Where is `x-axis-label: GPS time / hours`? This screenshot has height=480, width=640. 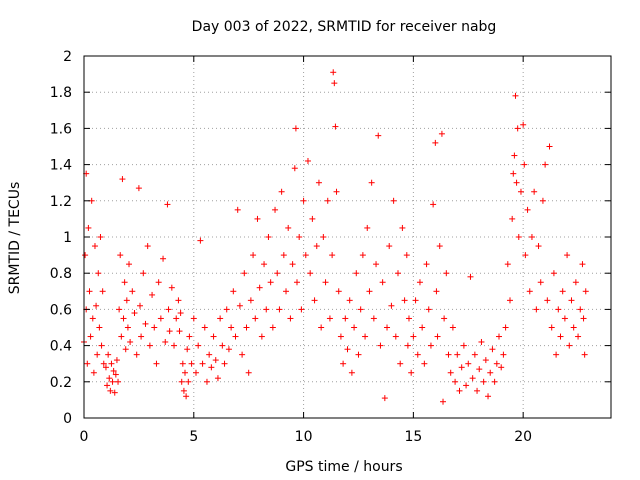
x-axis-label: GPS time / hours is located at coordinates (343, 467).